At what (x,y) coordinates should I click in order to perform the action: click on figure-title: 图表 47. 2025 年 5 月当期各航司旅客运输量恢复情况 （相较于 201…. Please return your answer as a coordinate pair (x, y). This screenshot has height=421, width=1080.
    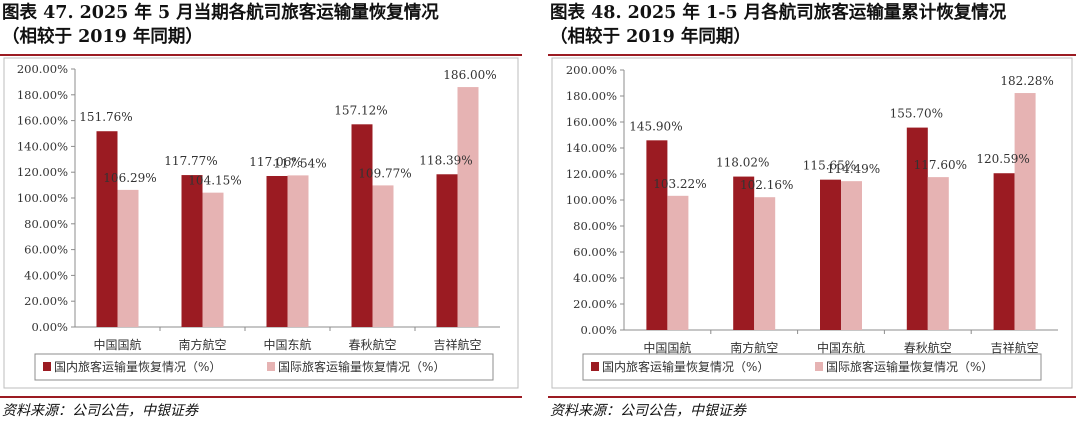
    Looking at the image, I should click on (220, 25).